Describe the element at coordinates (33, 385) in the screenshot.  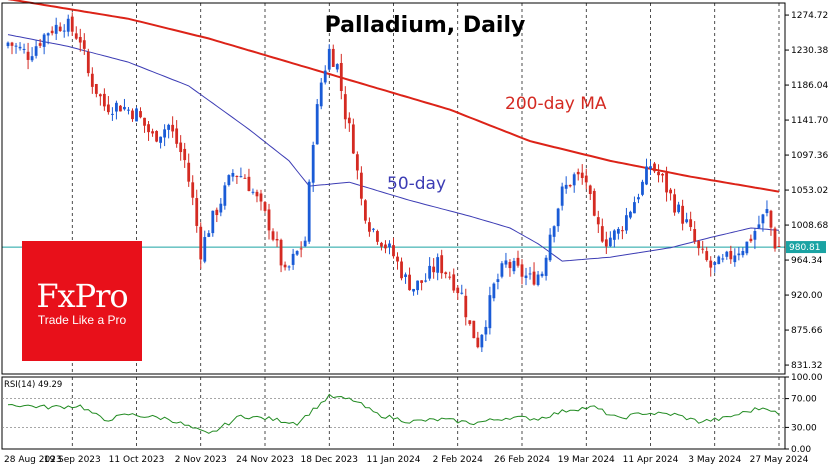
I see `rsi-label: RSI(14) 49.29` at that location.